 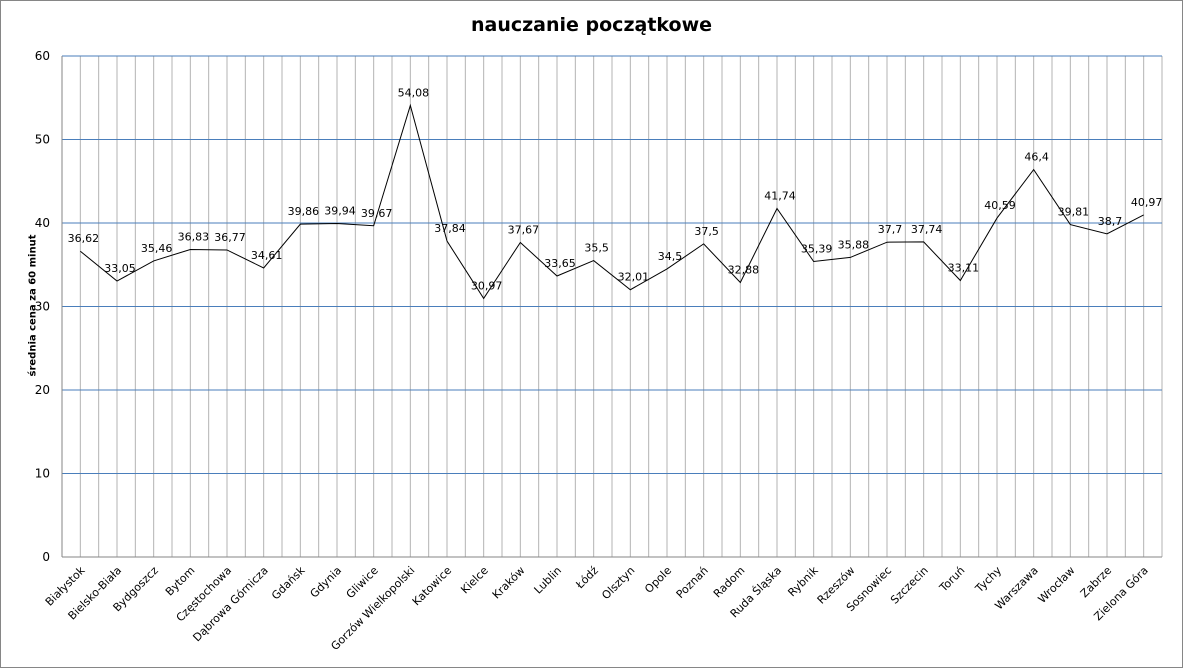 I want to click on data-label: 33,65, so click(x=560, y=263).